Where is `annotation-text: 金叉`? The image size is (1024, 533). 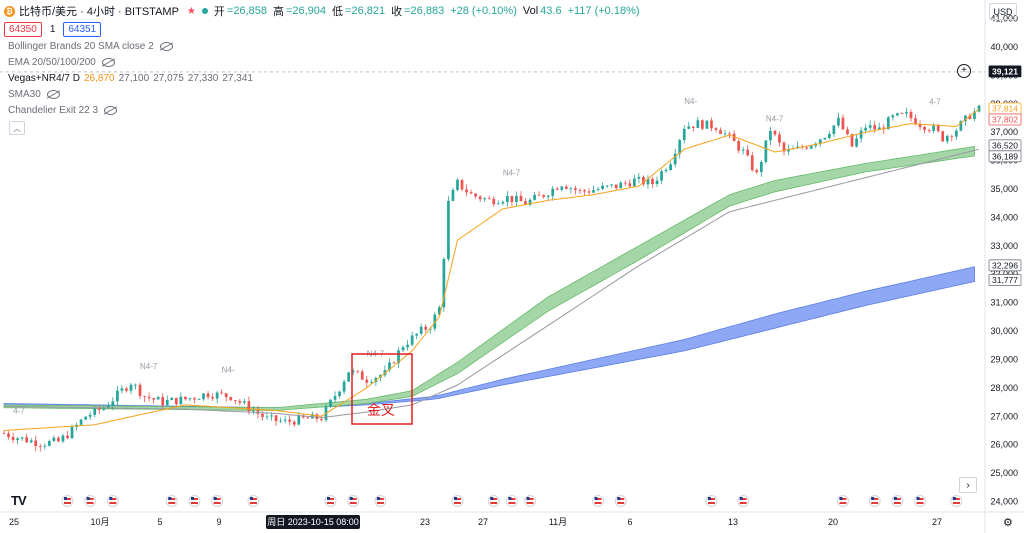
annotation-text: 金叉 is located at coordinates (381, 411).